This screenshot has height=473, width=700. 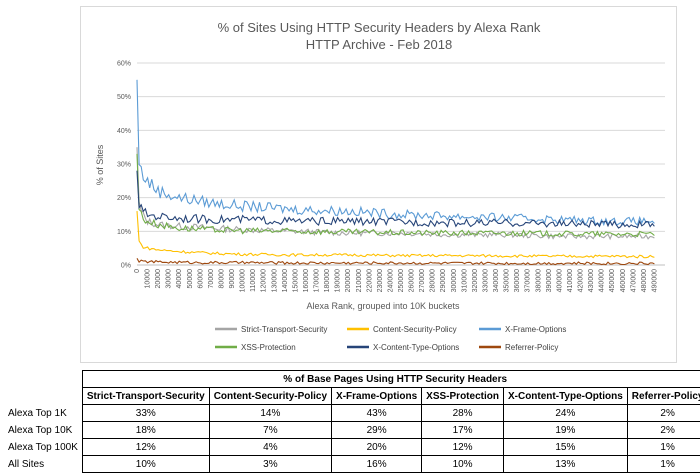 What do you see at coordinates (124, 64) in the screenshot?
I see `y-tick-label: 60%` at bounding box center [124, 64].